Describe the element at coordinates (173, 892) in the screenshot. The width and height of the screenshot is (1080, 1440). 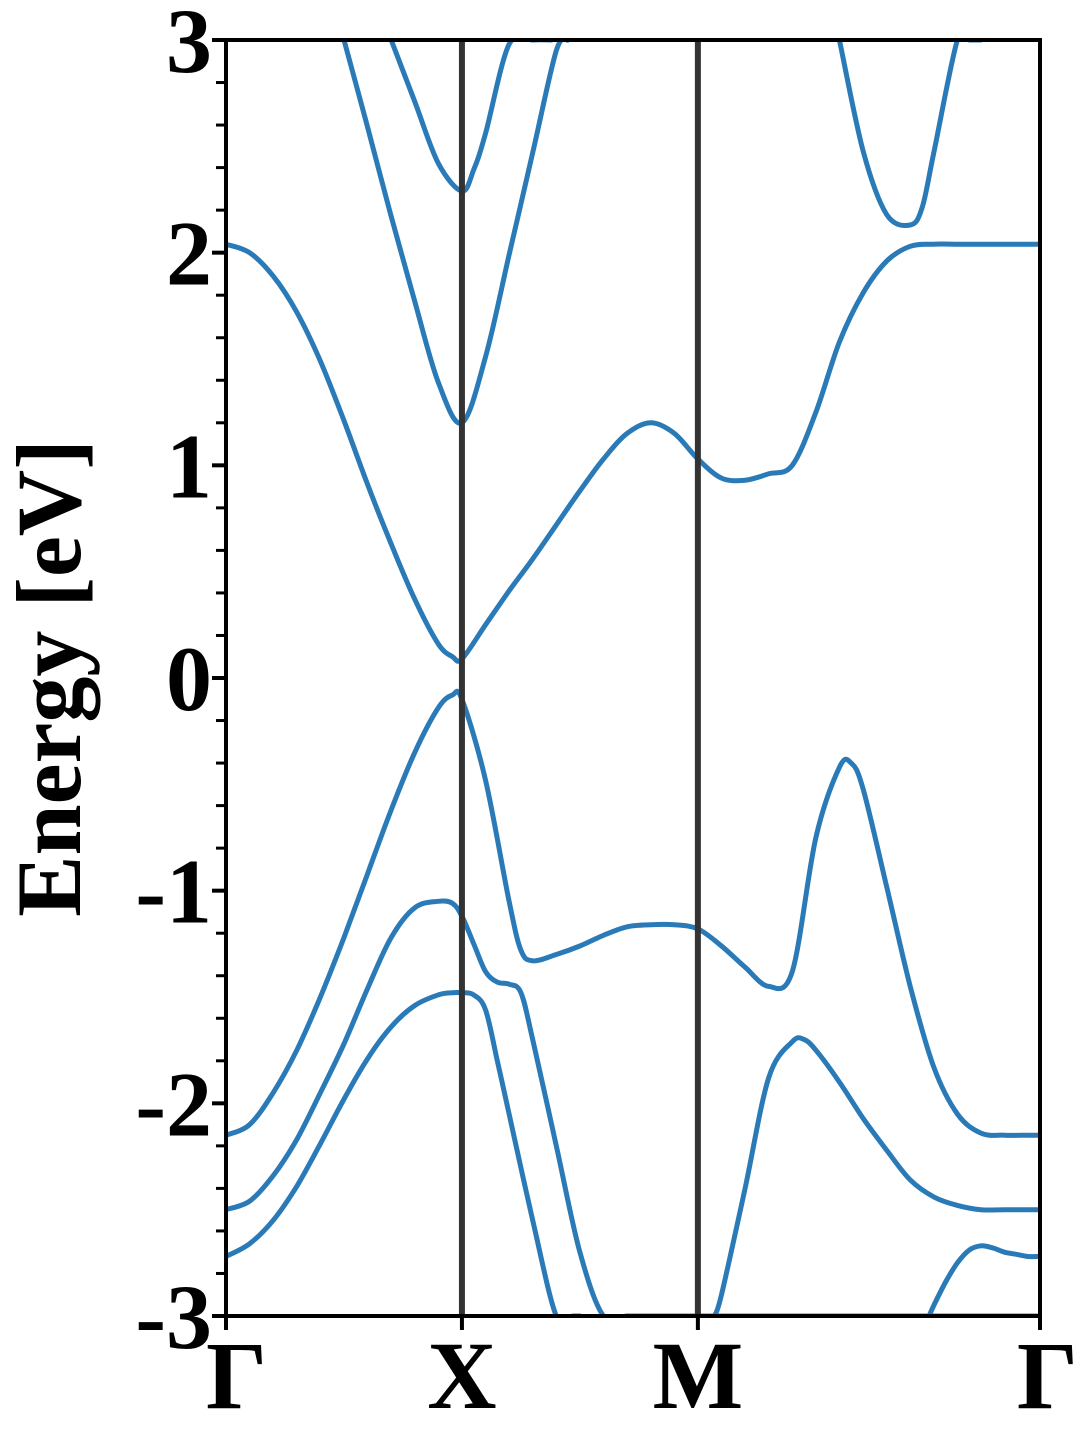
I see `y-tick-label: -1` at that location.